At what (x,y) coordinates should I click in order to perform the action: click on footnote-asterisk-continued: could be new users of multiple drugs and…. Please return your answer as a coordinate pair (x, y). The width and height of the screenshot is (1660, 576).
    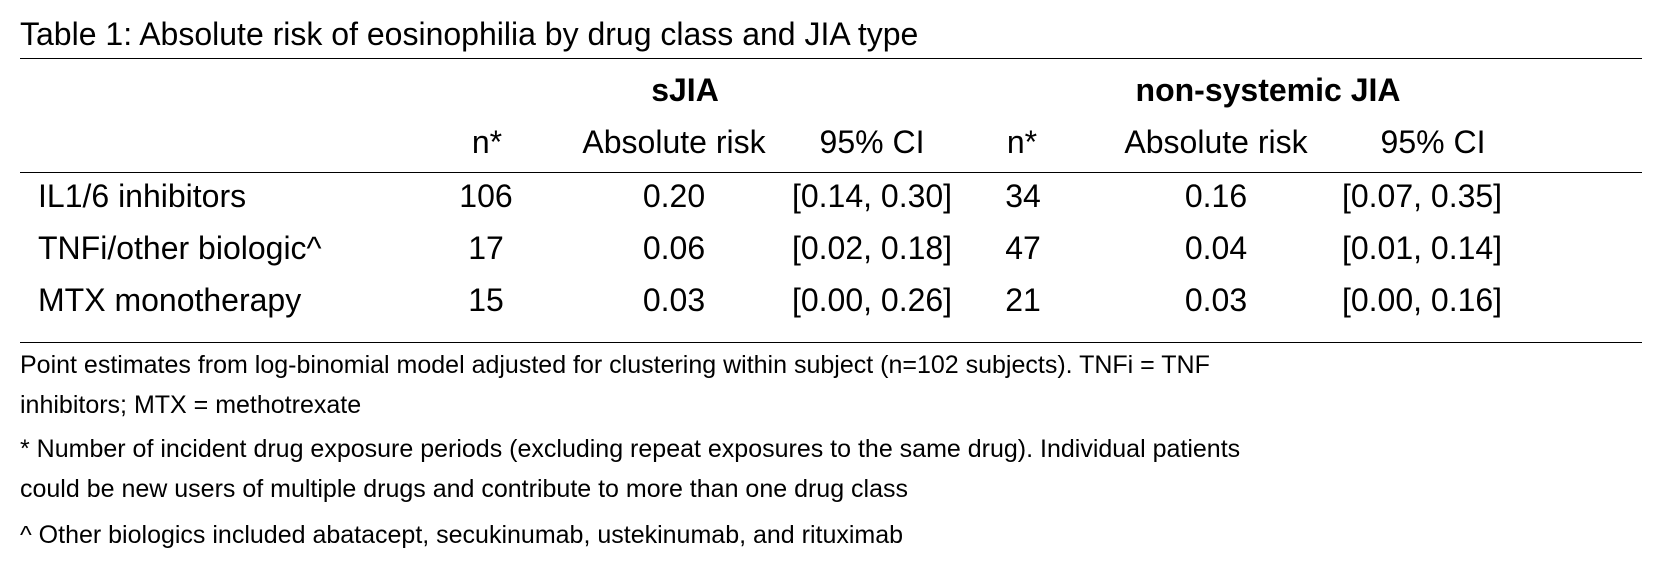
    Looking at the image, I should click on (464, 489).